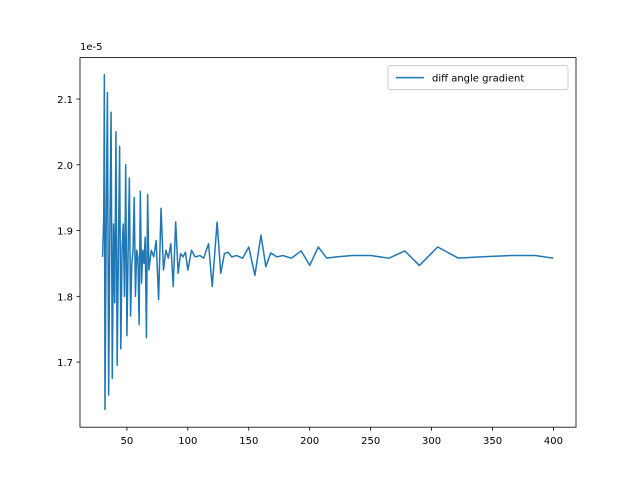  I want to click on x-tick-label: 200, so click(309, 441).